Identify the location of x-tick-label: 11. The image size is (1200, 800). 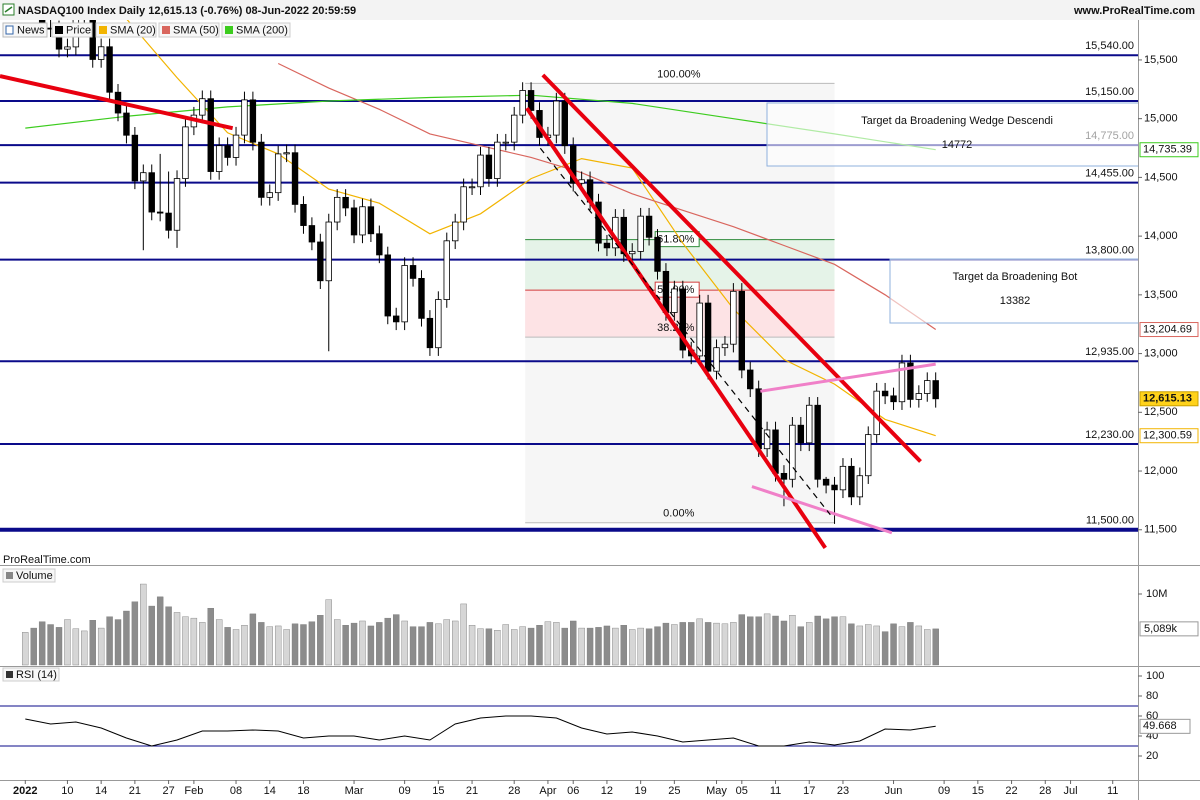
(1112, 791).